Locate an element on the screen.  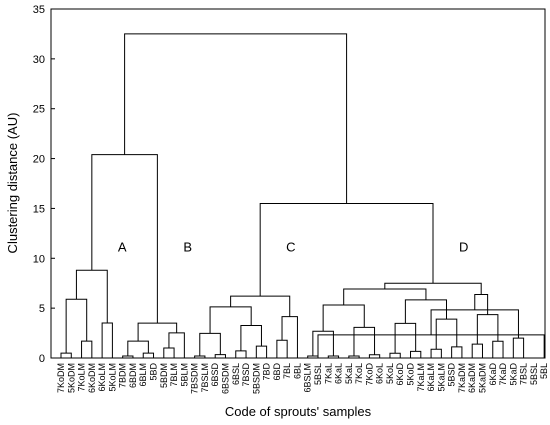
leaf-label: 7KoLM is located at coordinates (82, 377).